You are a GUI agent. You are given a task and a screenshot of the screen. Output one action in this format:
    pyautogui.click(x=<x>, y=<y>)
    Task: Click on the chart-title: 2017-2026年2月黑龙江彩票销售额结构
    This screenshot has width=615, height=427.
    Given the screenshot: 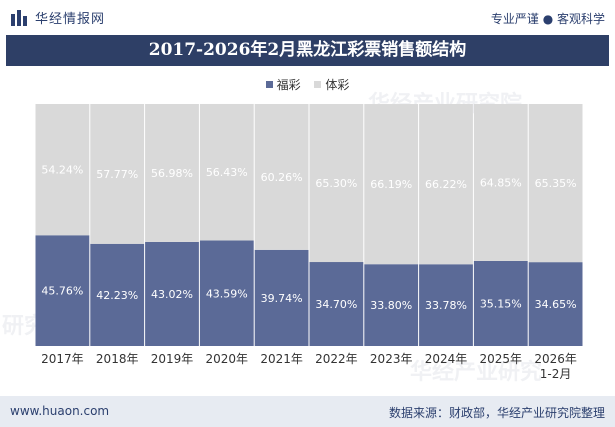 What is the action you would take?
    pyautogui.click(x=307, y=50)
    